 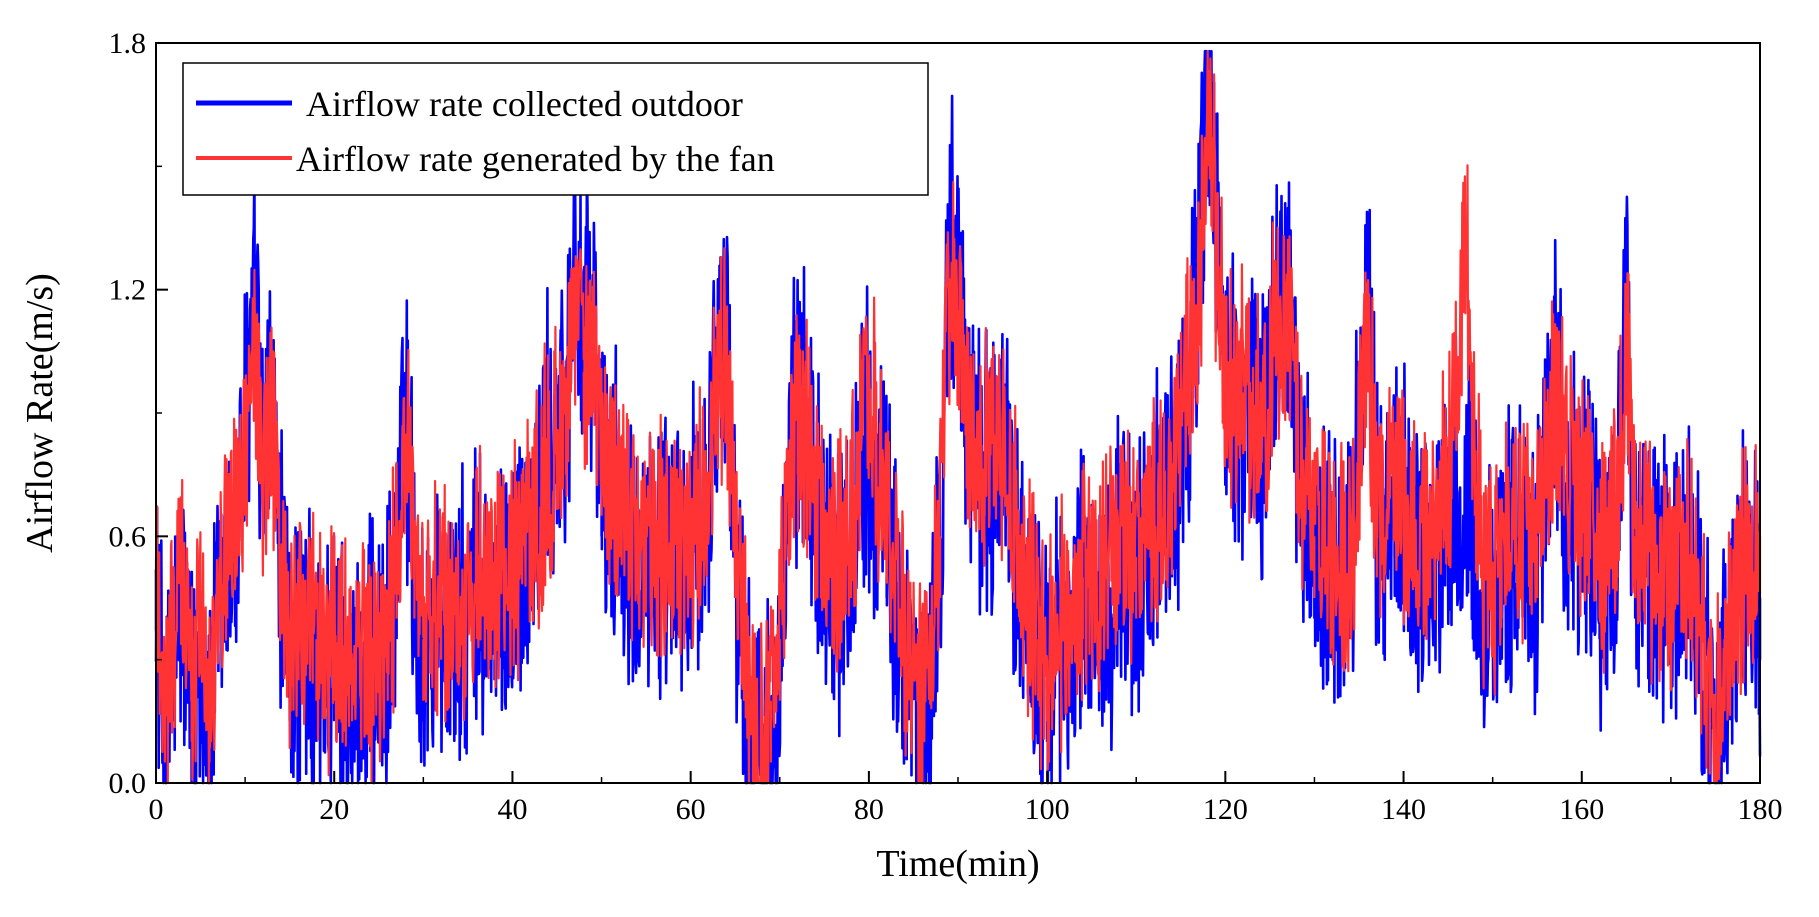 I want to click on y-axis-title: Airflow Rate(m/s), so click(x=40, y=413).